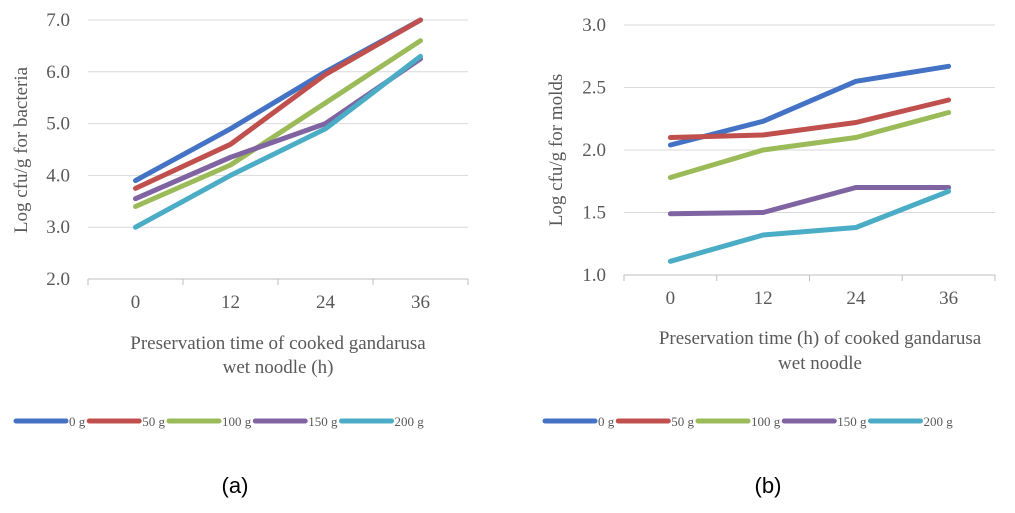 The width and height of the screenshot is (1015, 513). Describe the element at coordinates (556, 150) in the screenshot. I see `y-axis-label: Log cfu/g for molds` at that location.